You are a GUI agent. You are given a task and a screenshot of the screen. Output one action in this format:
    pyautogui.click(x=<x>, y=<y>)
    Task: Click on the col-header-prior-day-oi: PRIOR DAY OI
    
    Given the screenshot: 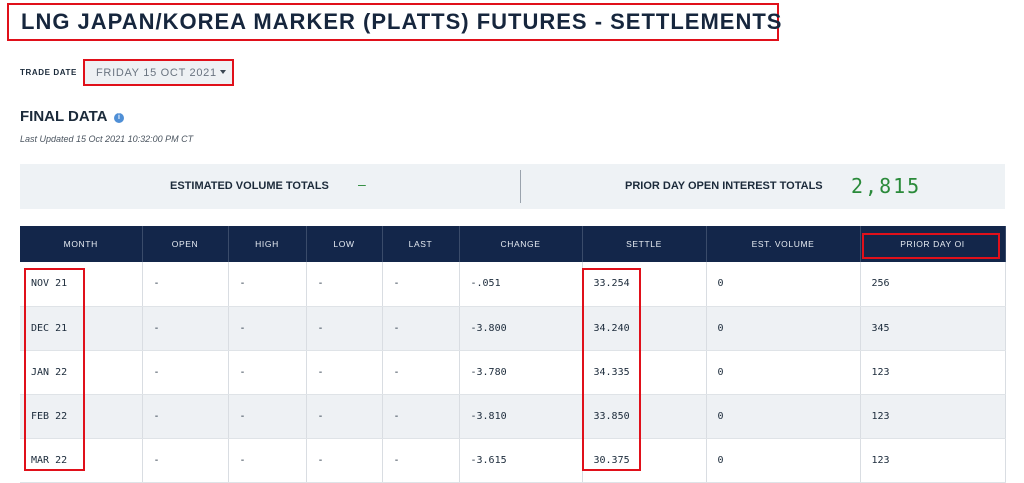 What is the action you would take?
    pyautogui.click(x=933, y=244)
    